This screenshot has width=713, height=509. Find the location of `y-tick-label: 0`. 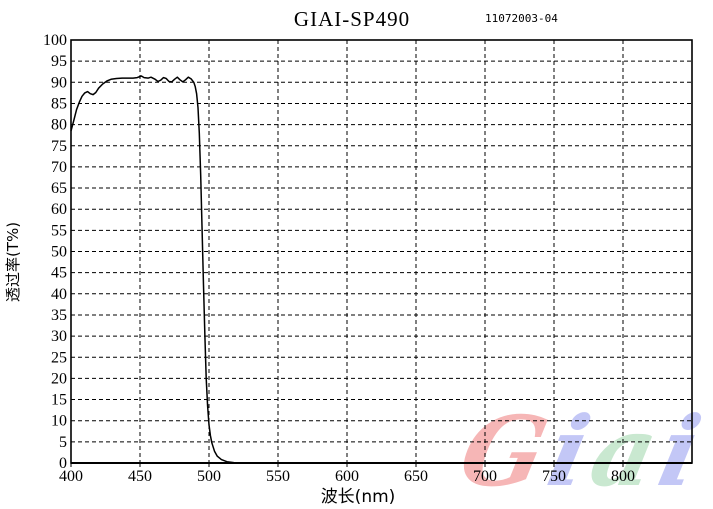

y-tick-label: 0 is located at coordinates (63, 463).